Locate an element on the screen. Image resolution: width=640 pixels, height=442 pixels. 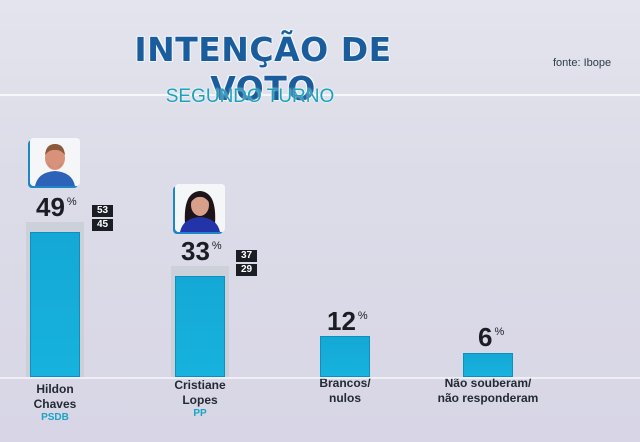
party-label-hildon: PSDB is located at coordinates (55, 417).